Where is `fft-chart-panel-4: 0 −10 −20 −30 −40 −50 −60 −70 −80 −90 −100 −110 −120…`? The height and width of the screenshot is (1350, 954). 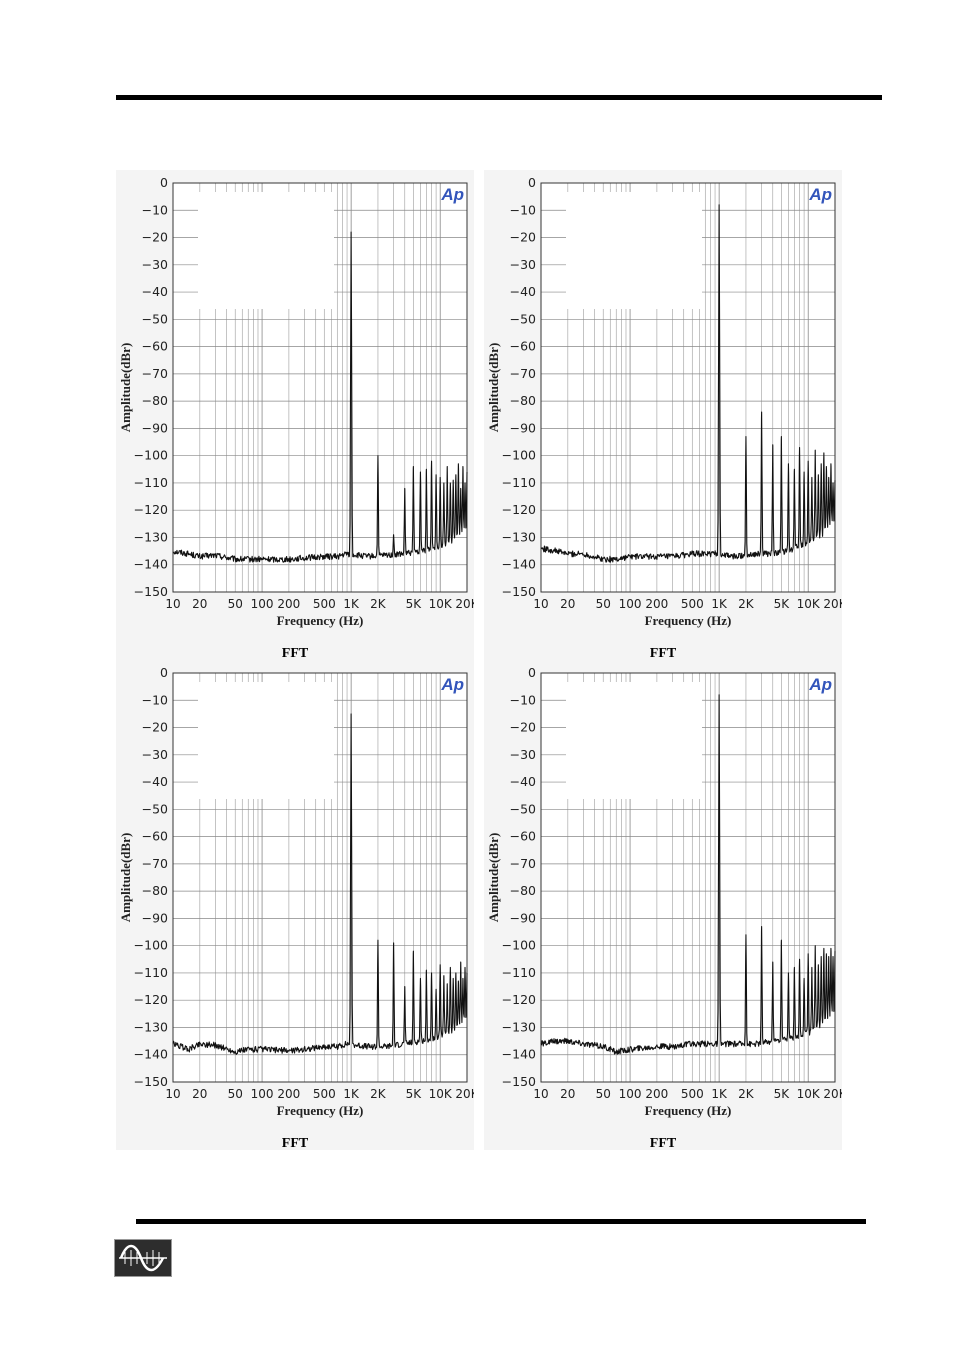 fft-chart-panel-4: 0 −10 −20 −30 −40 −50 −60 −70 −80 −90 −100 −110 −120… is located at coordinates (663, 905).